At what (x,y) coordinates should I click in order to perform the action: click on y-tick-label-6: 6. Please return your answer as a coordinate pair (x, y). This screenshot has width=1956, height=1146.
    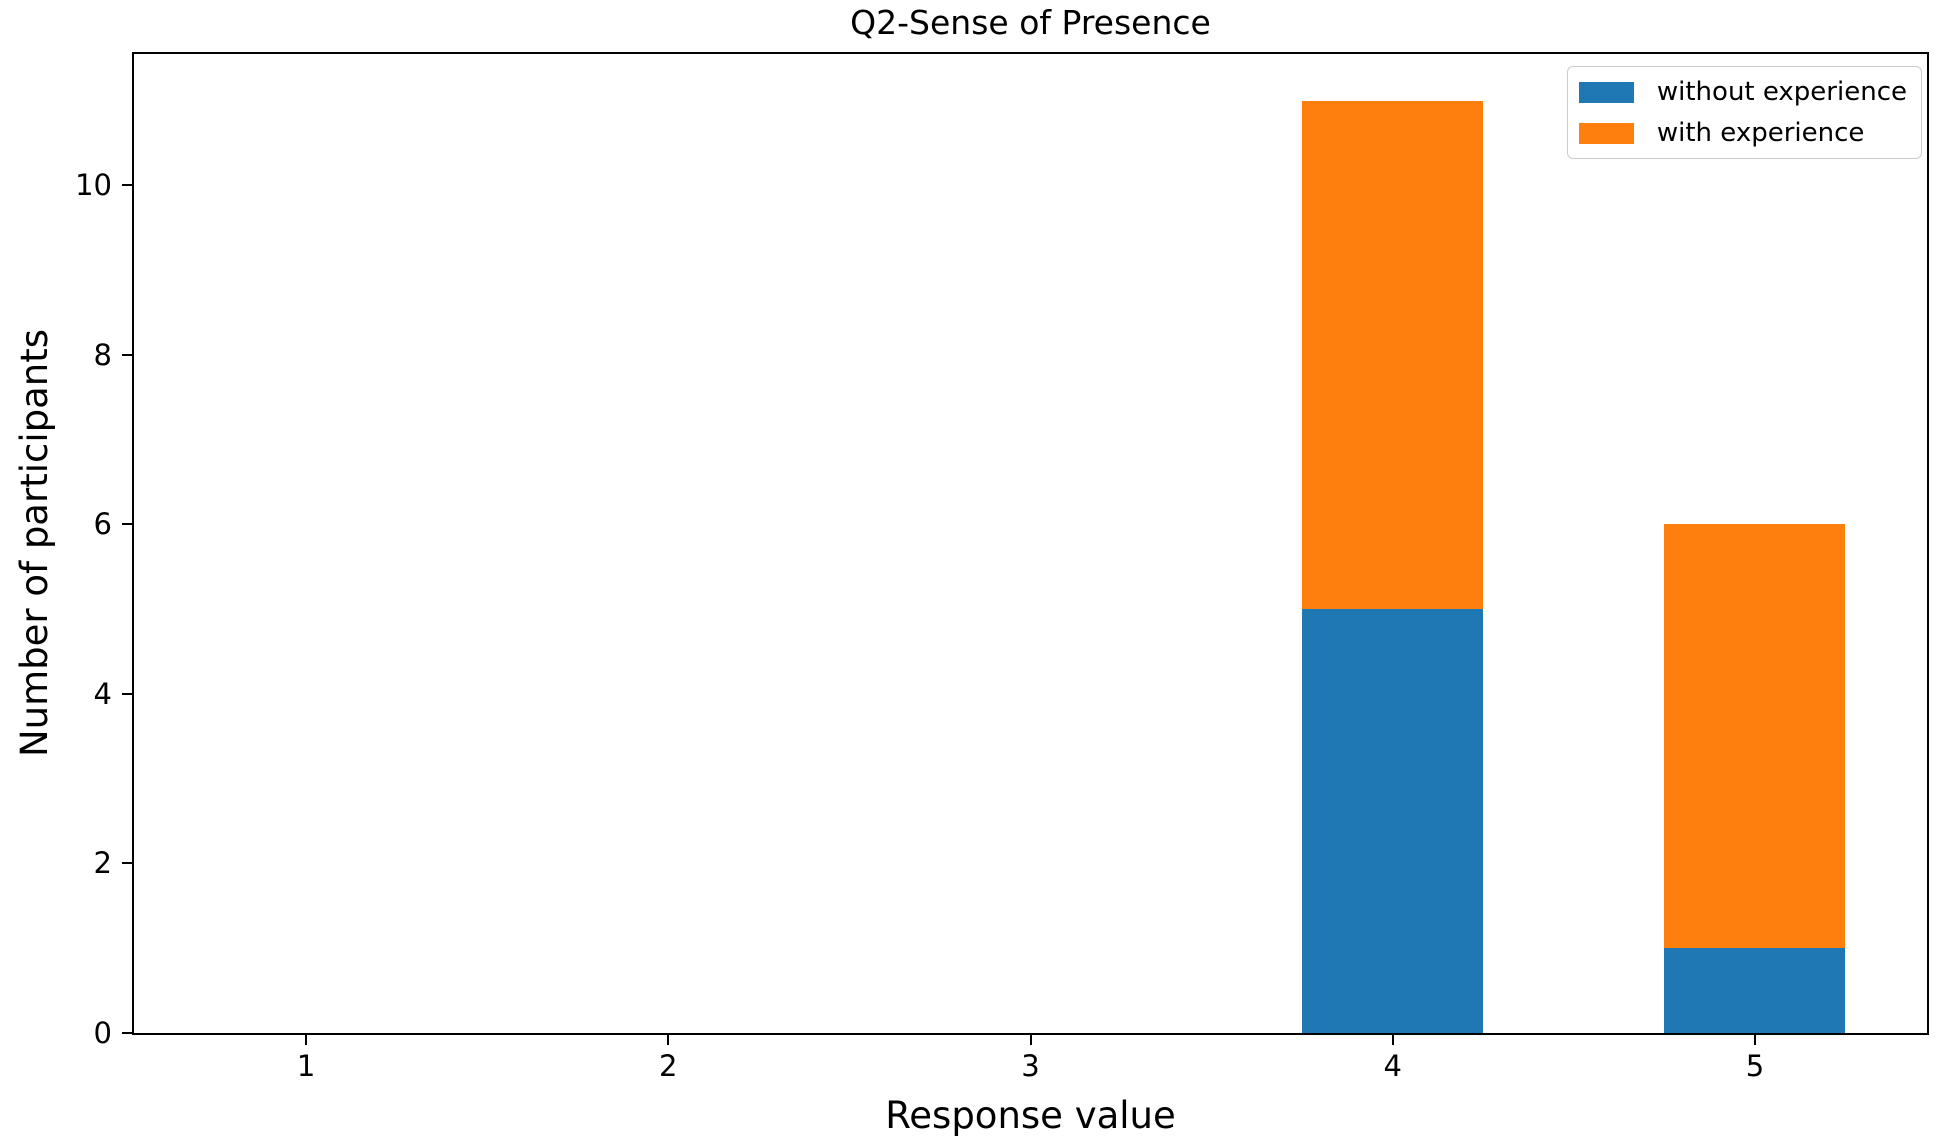
    Looking at the image, I should click on (102, 524).